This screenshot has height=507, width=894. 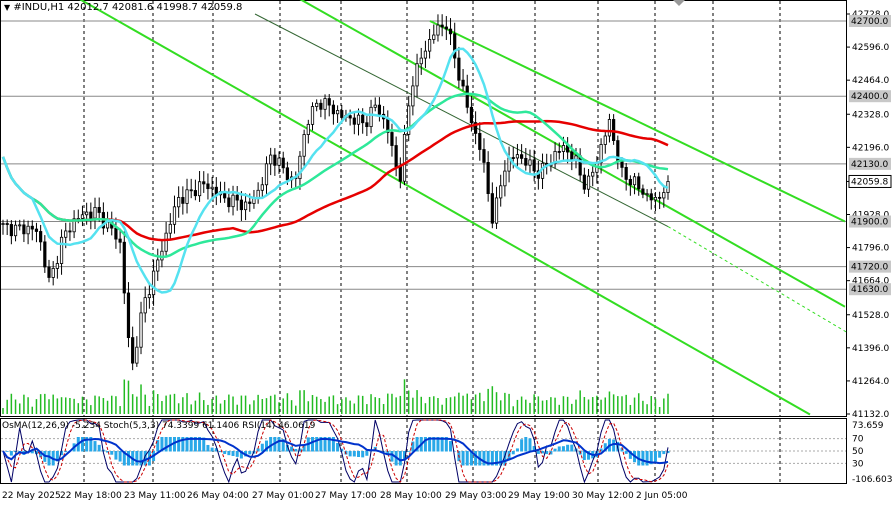 What do you see at coordinates (870, 48) in the screenshot?
I see `price-tick-label: 42596.0` at bounding box center [870, 48].